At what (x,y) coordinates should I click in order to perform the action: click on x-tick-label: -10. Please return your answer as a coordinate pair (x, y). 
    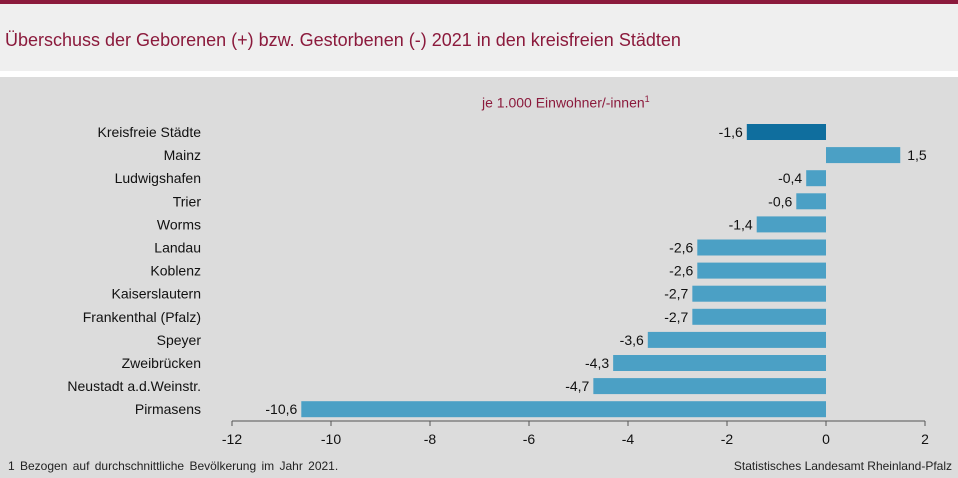
    Looking at the image, I should click on (331, 439).